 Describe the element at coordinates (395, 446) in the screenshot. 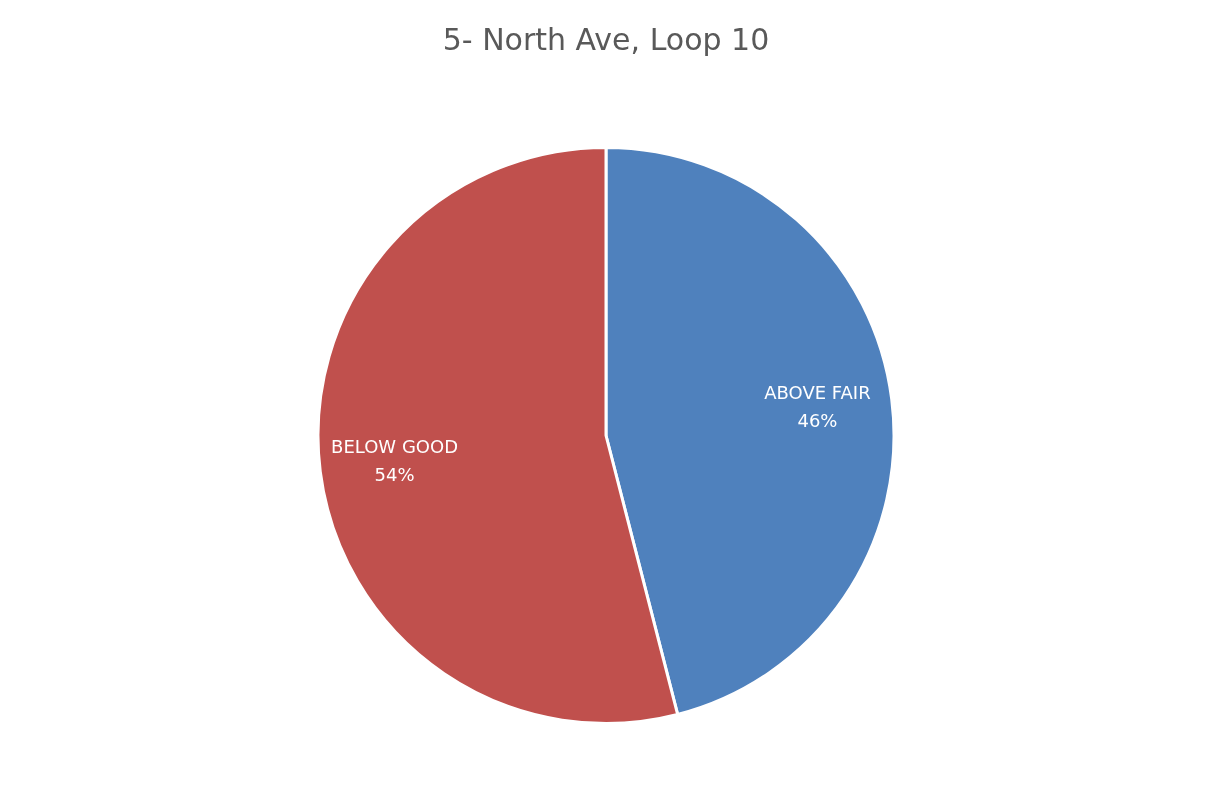

I see `slice-label: BELOW GOOD` at that location.